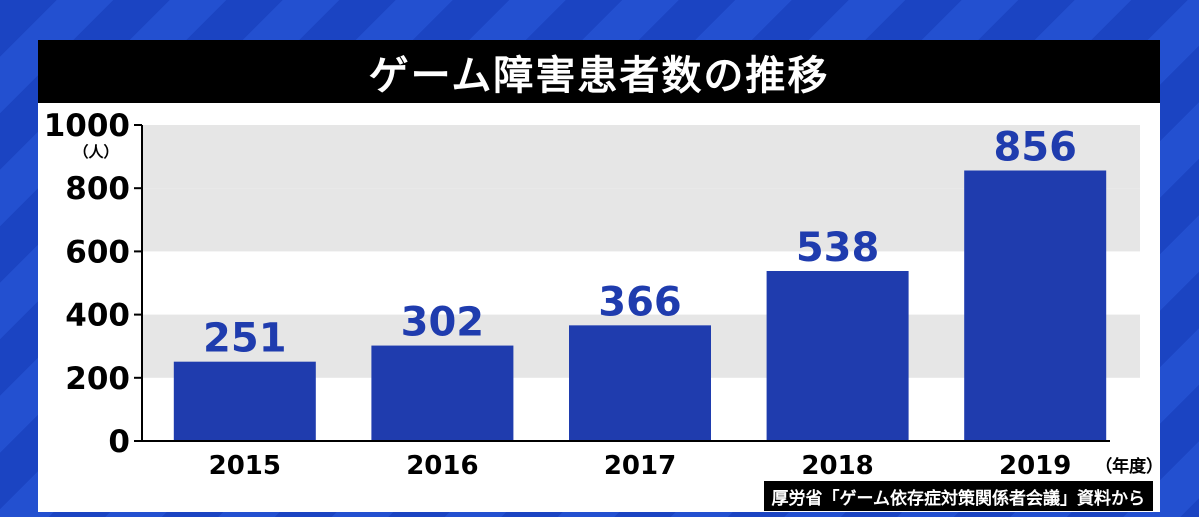 Image resolution: width=1199 pixels, height=517 pixels. I want to click on data-label-2016: 302, so click(443, 323).